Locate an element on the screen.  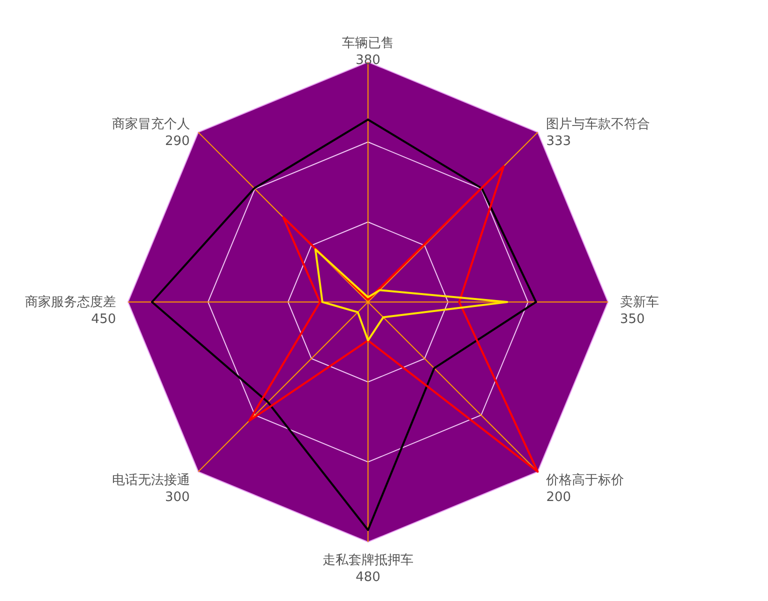
spoke-label: 图片与车款不符合 333 is located at coordinates (598, 132).